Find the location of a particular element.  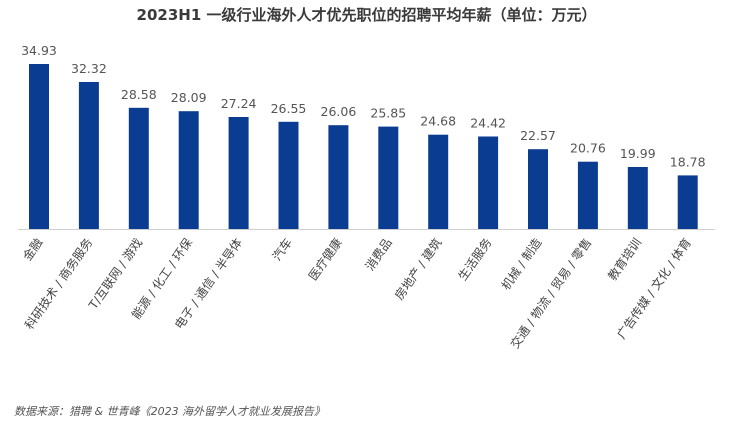

category-label: 金融 is located at coordinates (32, 249).